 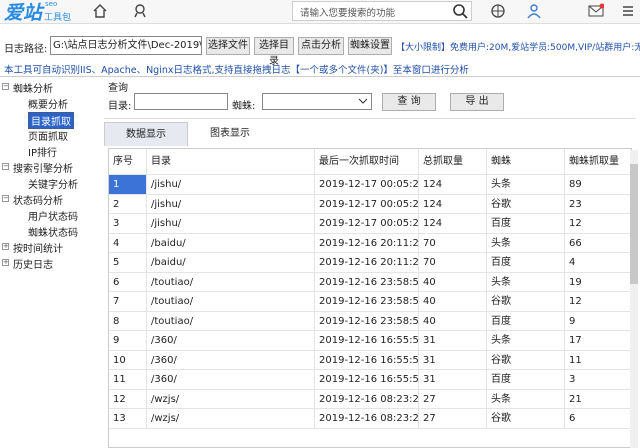 I want to click on menu-icon, so click(x=628, y=11).